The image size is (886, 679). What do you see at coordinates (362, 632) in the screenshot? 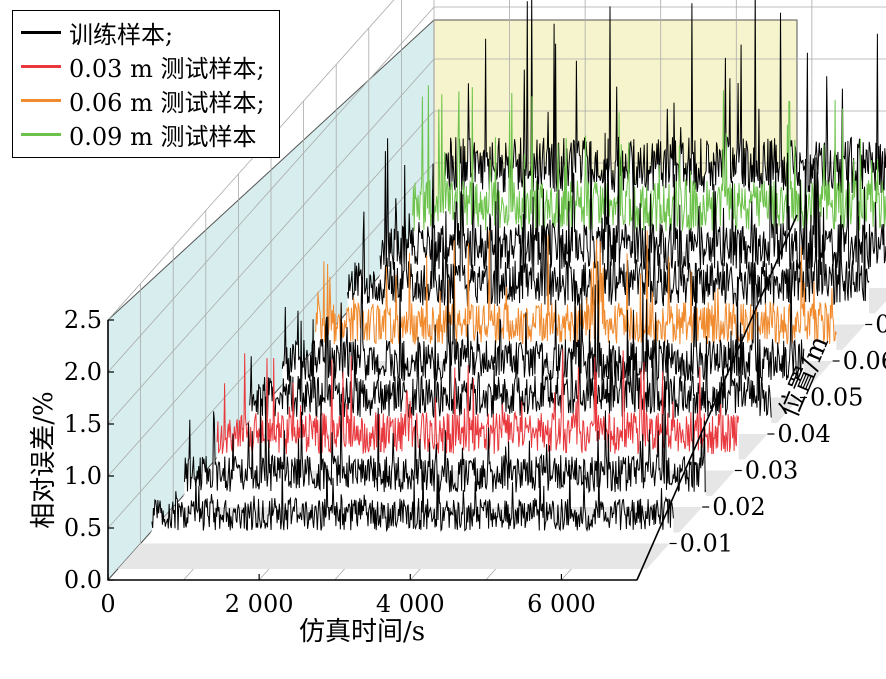
I see `x-axis-title: 仿真时间/s` at bounding box center [362, 632].